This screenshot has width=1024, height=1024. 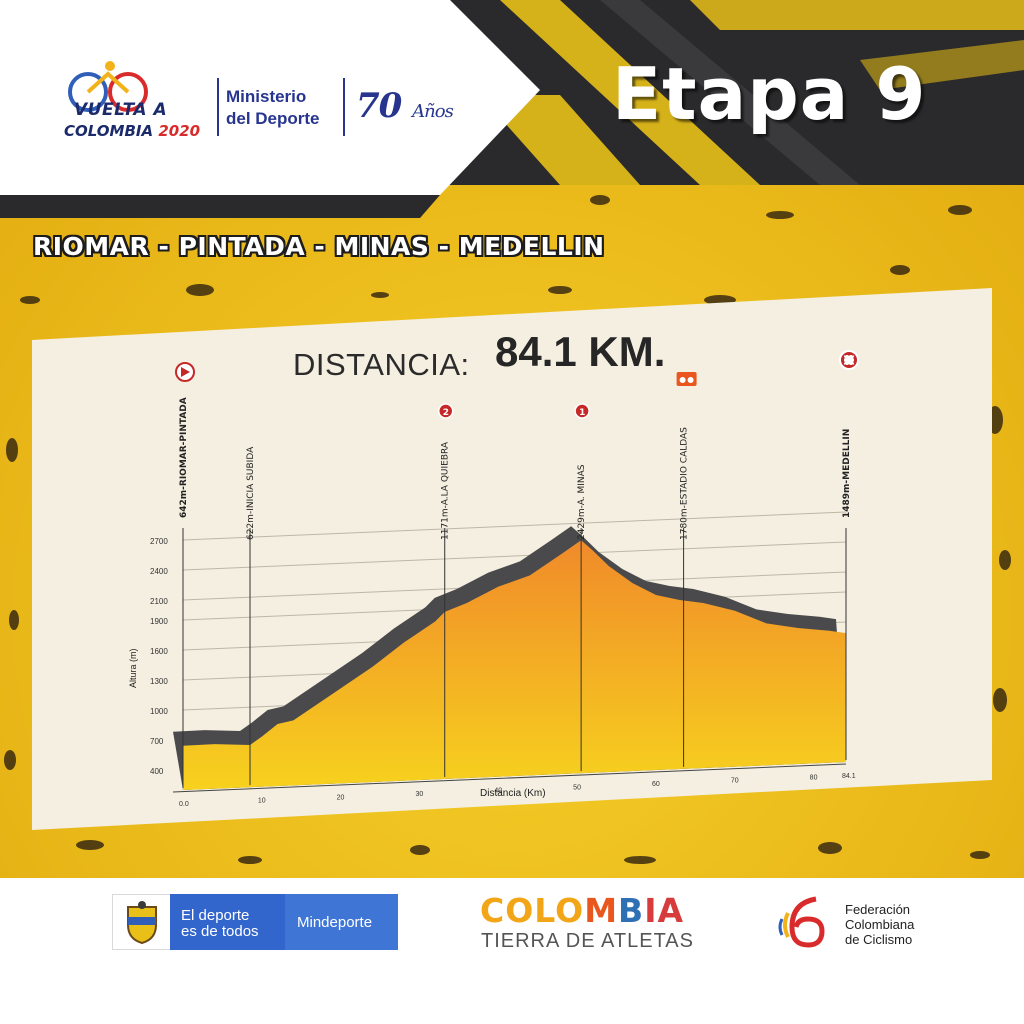 What do you see at coordinates (262, 801) in the screenshot?
I see `x-tick-label: 10` at bounding box center [262, 801].